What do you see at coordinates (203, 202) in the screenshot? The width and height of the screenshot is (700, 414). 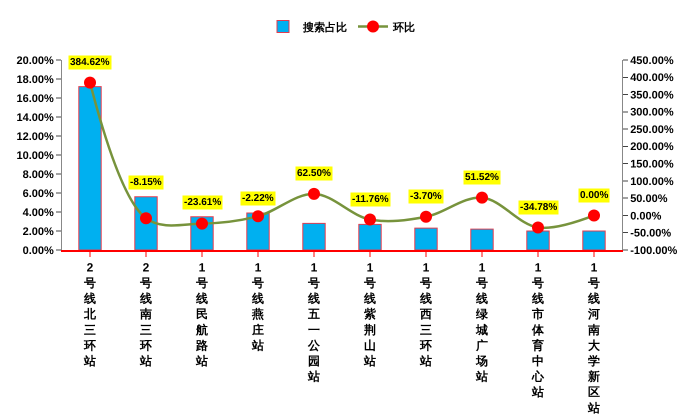 I see `data-label: -23.61%` at bounding box center [203, 202].